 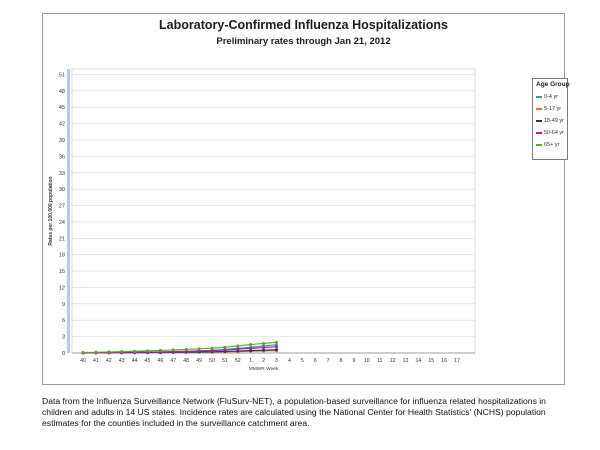 I want to click on x-tick-label: 16, so click(x=444, y=361).